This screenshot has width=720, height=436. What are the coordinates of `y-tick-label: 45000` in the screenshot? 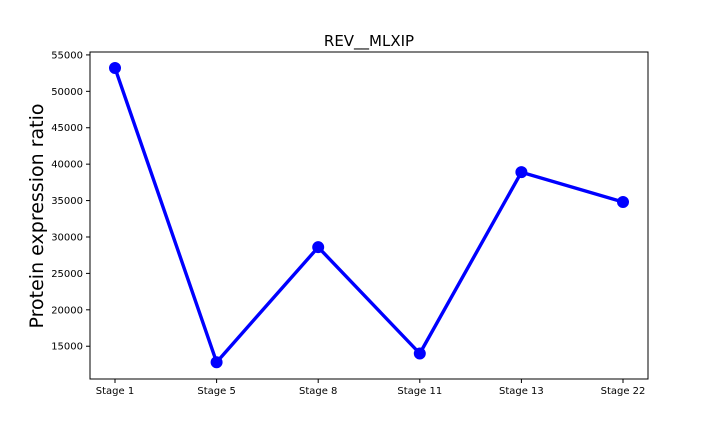 It's located at (67, 128).